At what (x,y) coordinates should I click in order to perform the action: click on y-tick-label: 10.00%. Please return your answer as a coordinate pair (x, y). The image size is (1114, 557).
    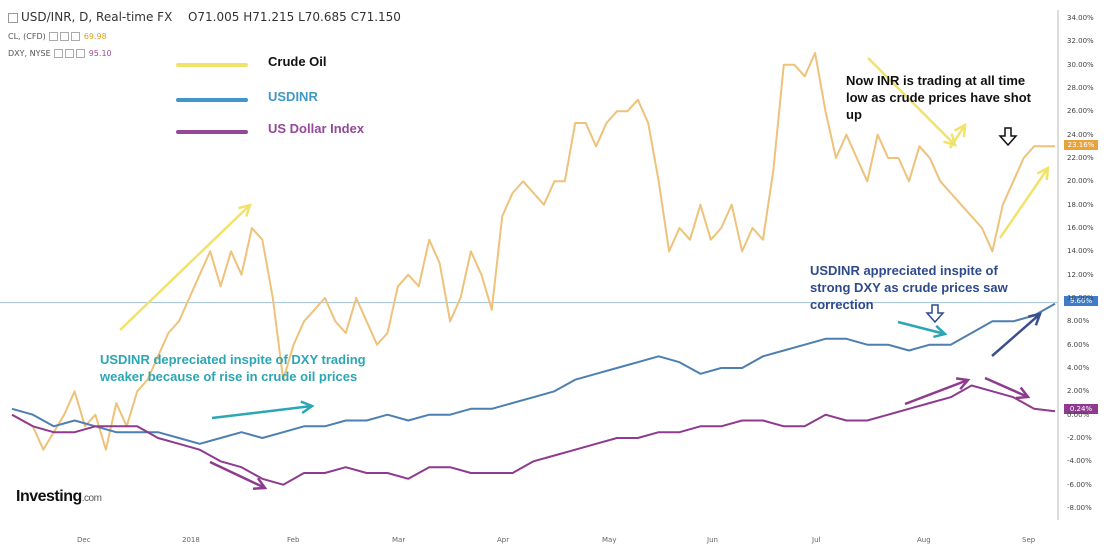
    Looking at the image, I should click on (1080, 298).